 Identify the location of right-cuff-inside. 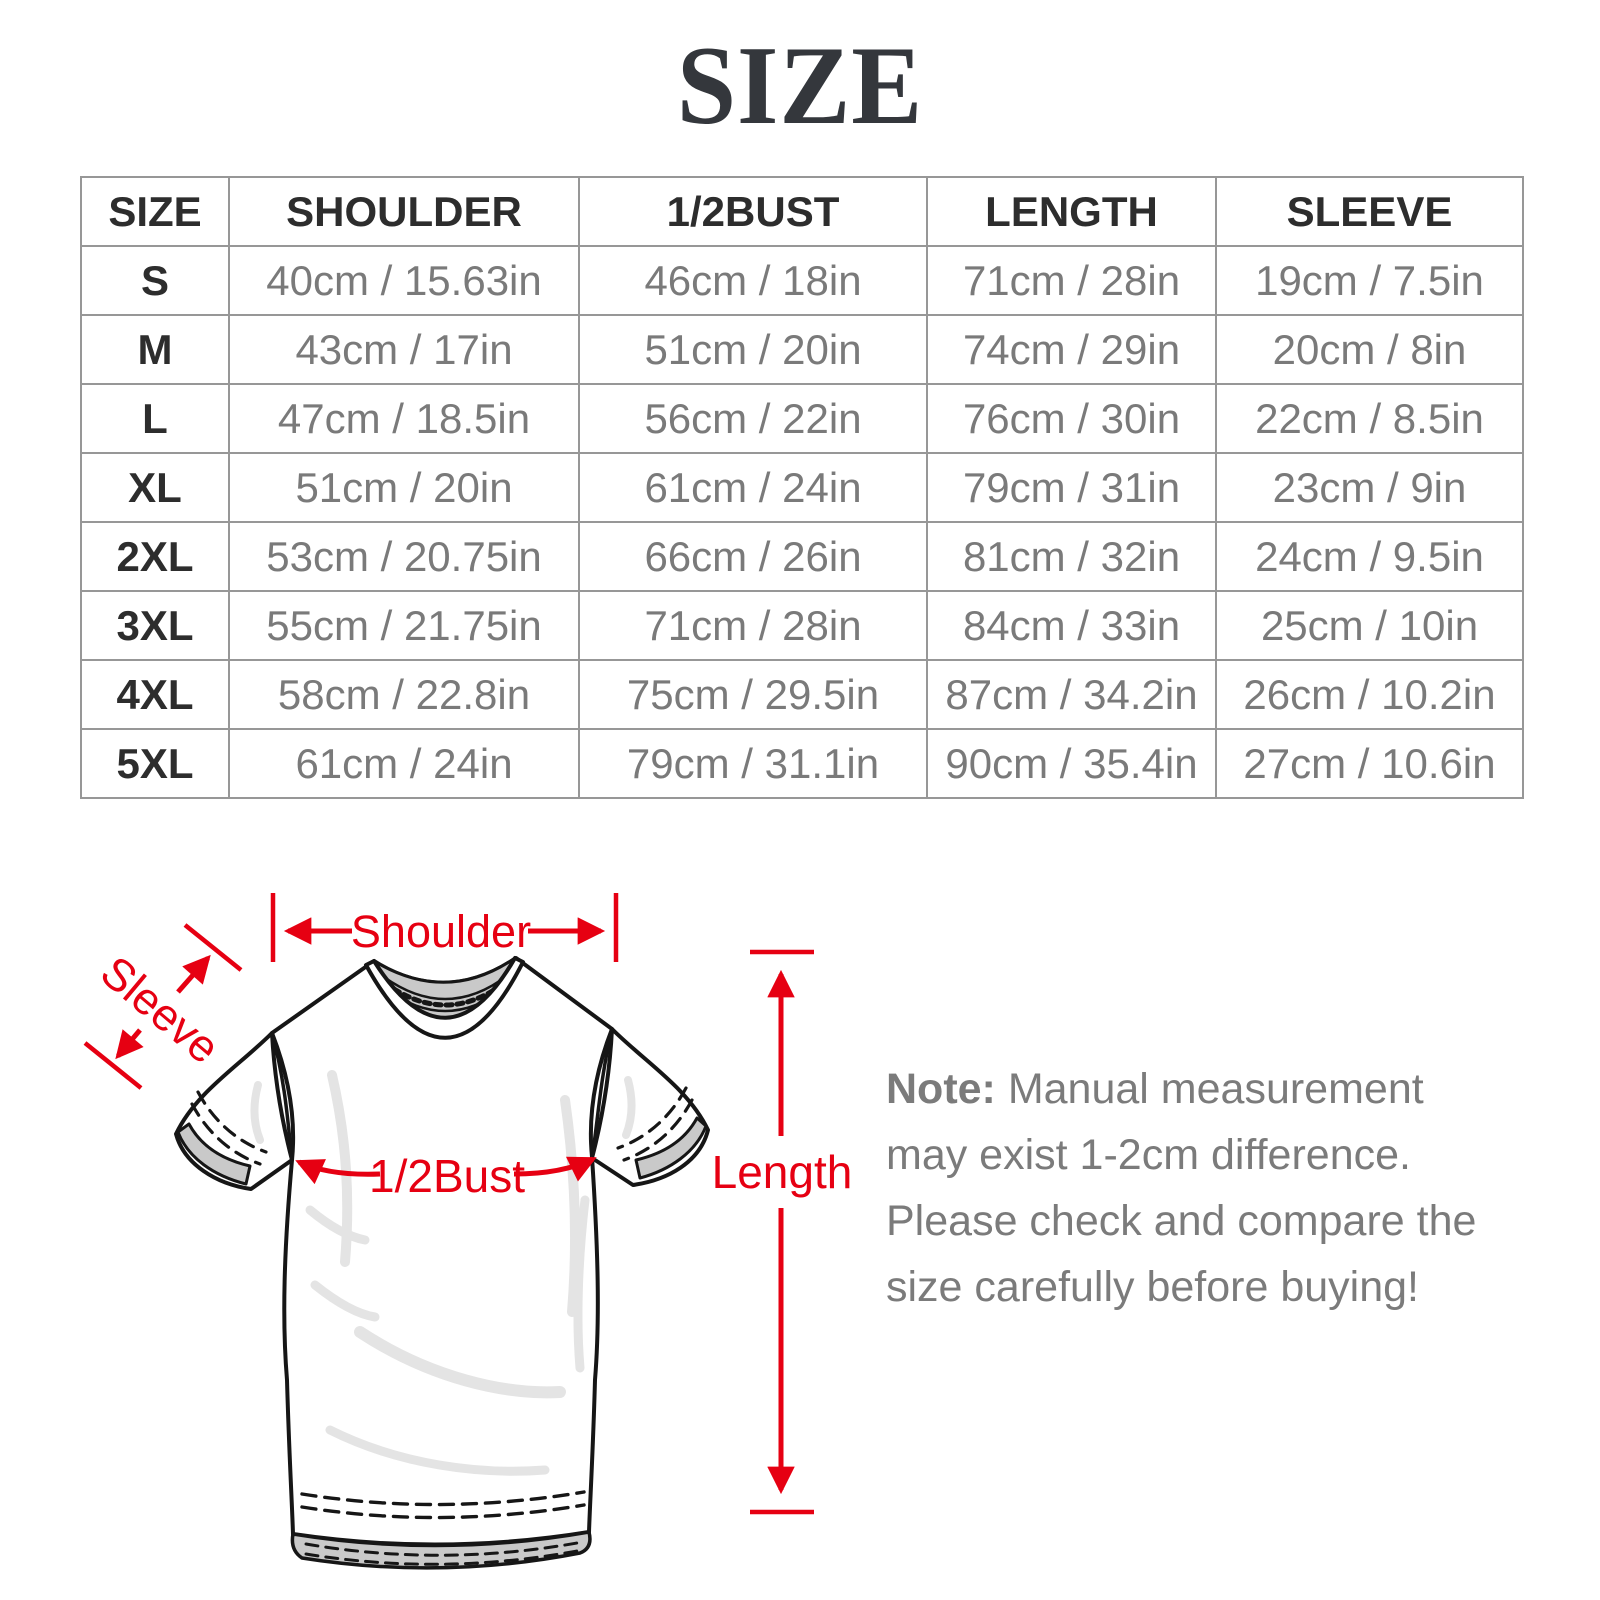
(671, 1148).